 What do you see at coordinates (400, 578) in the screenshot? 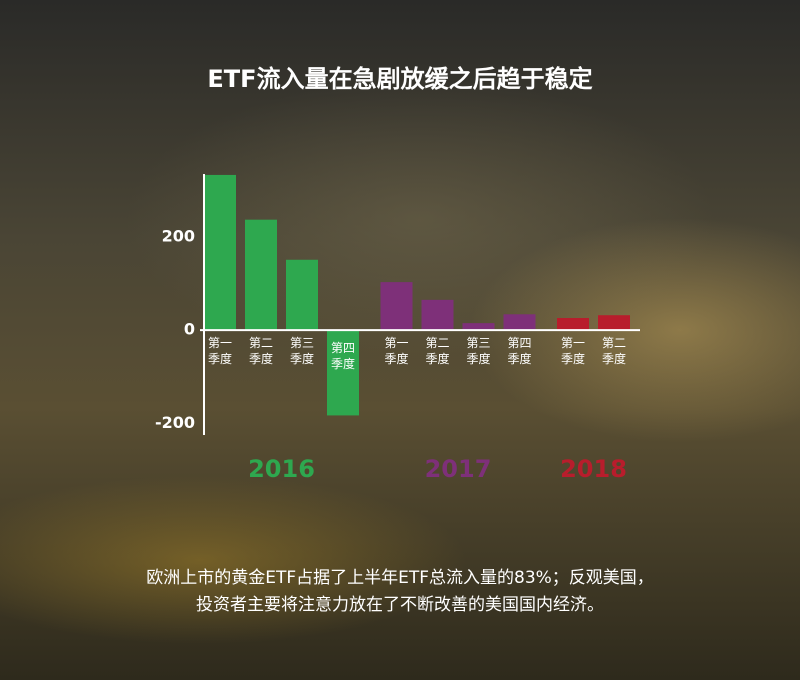
I see `caption: 欧洲上市的黄金ETF占据了上半年ETF总流入量的83%；反观美国，` at bounding box center [400, 578].